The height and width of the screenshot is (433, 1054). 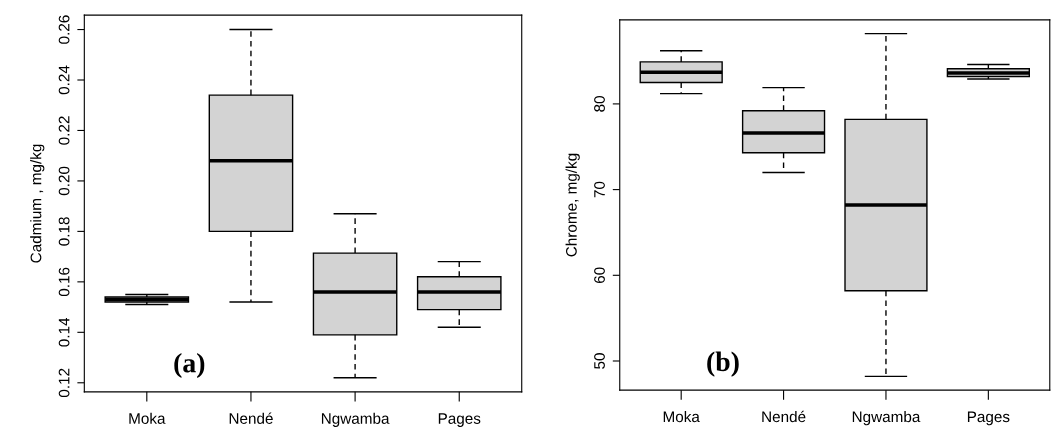 I want to click on y-tick-label: 0.16, so click(x=64, y=282).